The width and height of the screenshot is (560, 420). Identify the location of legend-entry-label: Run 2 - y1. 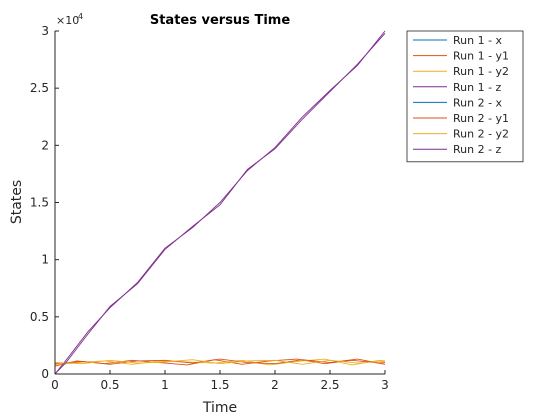
(481, 118).